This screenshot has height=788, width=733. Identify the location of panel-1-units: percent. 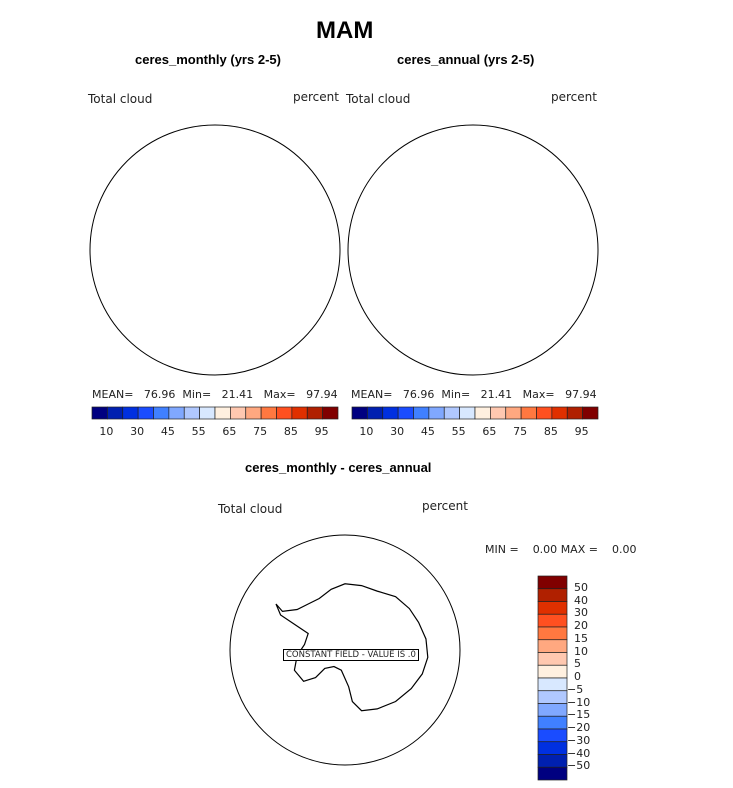
(316, 97).